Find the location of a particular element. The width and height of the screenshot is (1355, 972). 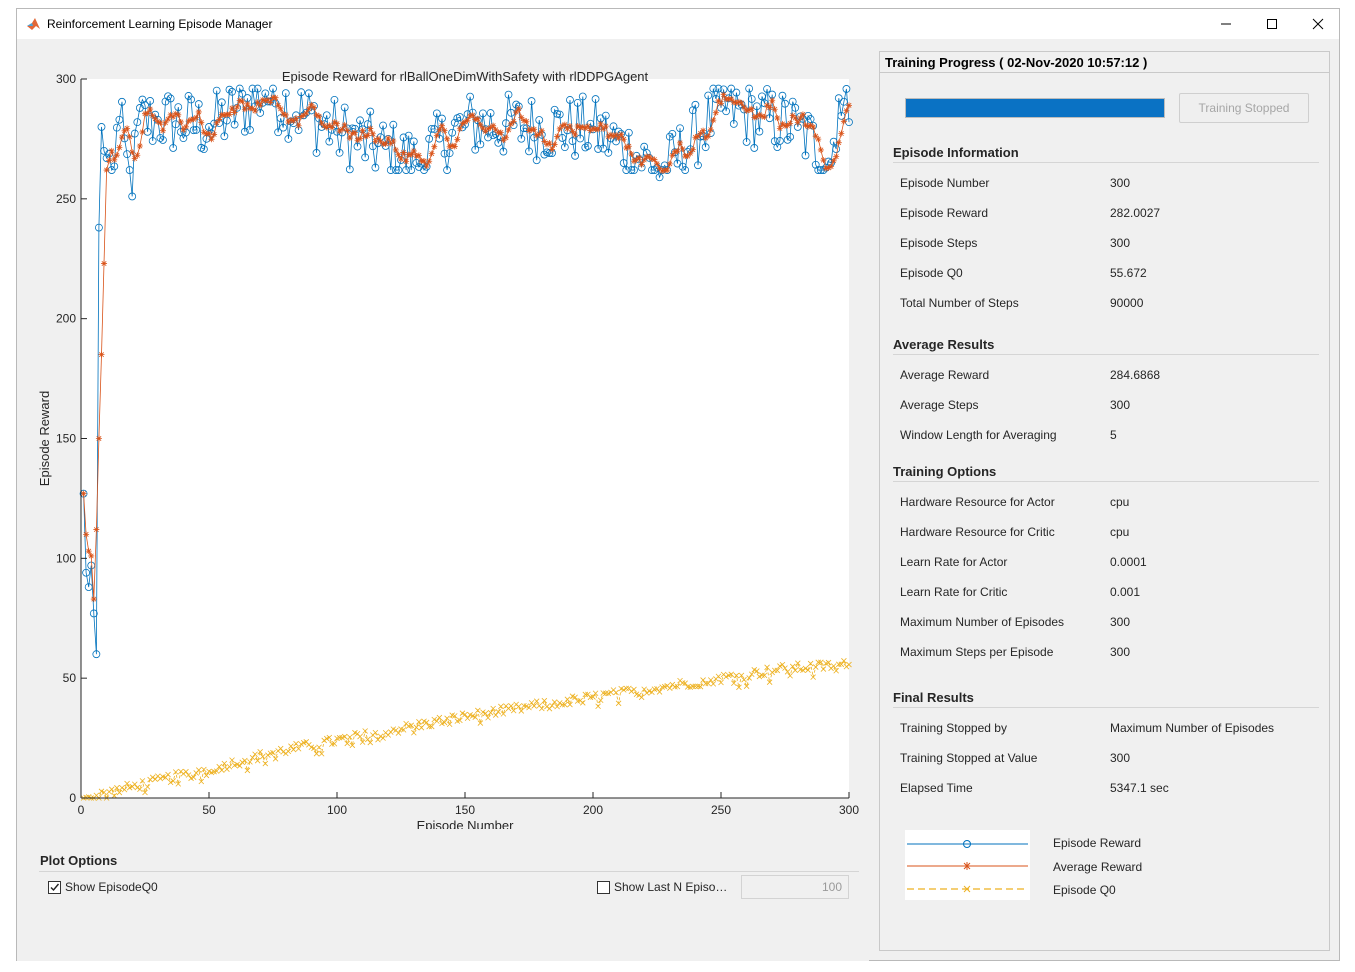

minimize-button is located at coordinates (1226, 24).